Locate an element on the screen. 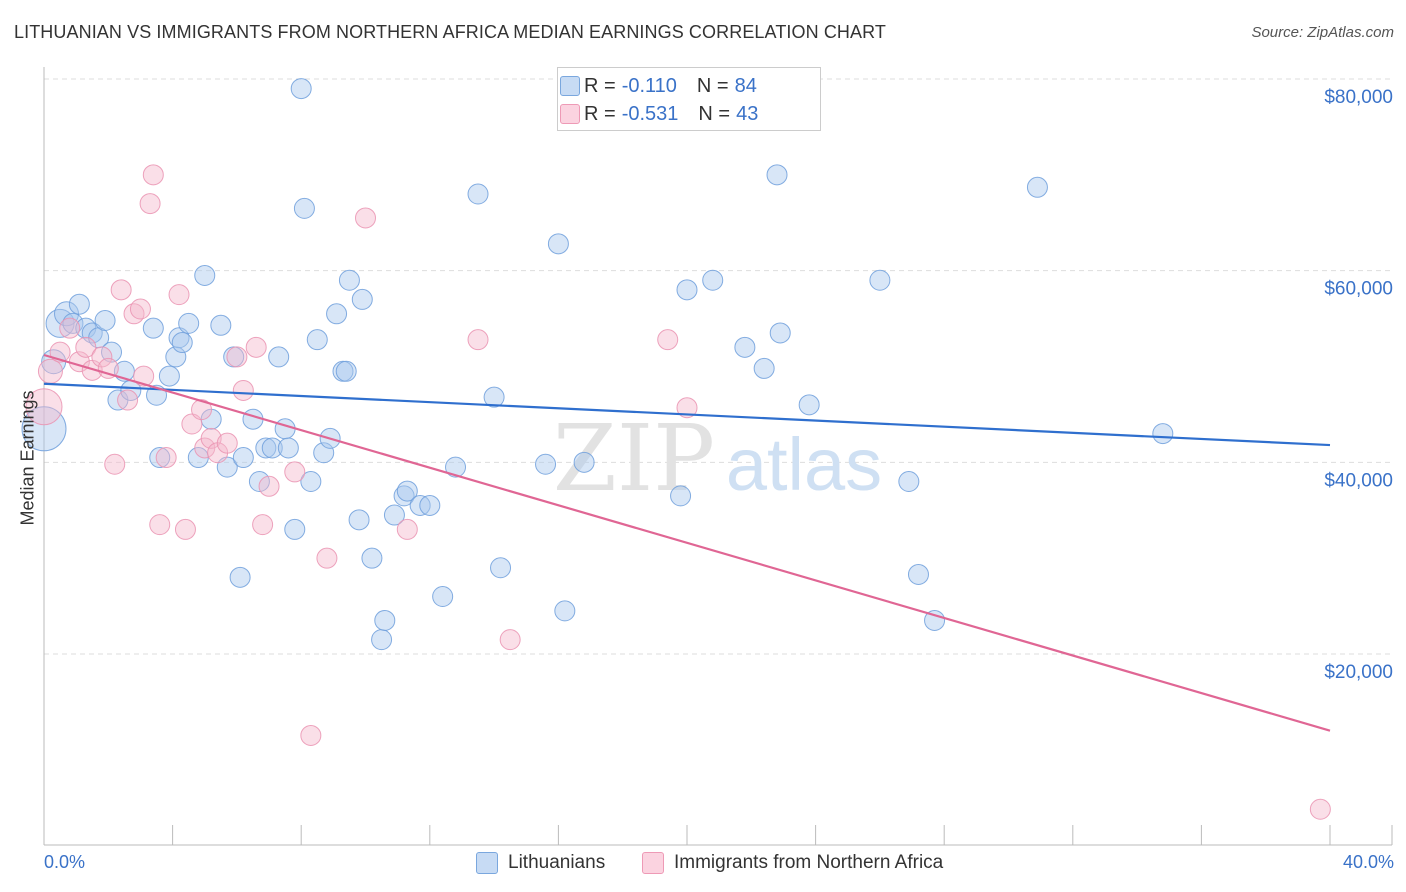 The height and width of the screenshot is (892, 1406). series-legend-label: Lithuanians is located at coordinates (557, 862).